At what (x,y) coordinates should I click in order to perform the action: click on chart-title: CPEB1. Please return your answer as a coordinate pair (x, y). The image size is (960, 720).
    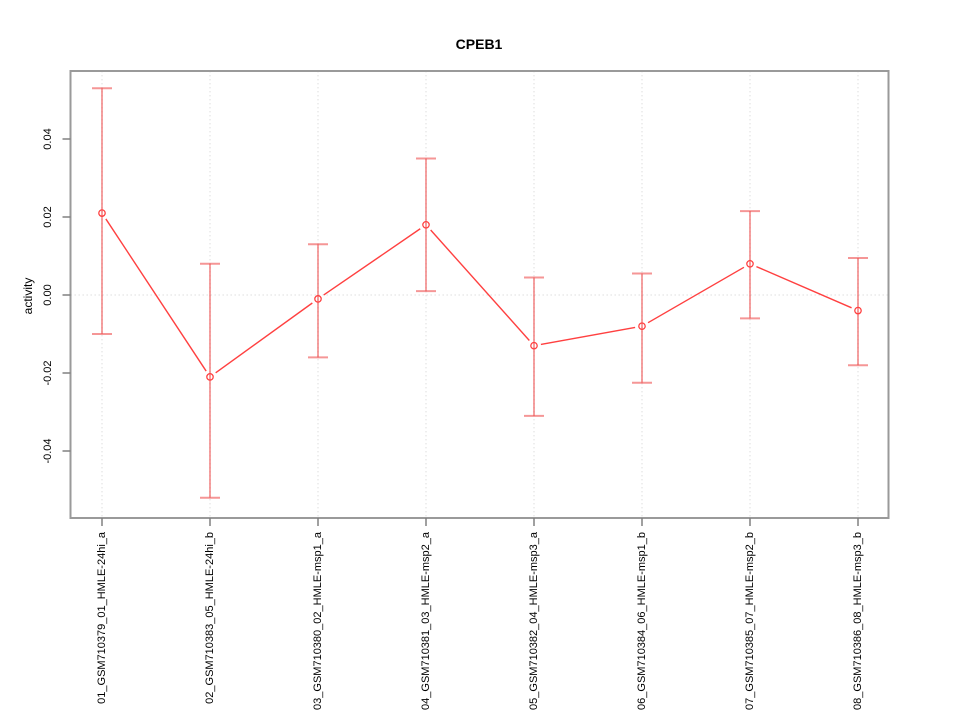
    Looking at the image, I should click on (479, 44).